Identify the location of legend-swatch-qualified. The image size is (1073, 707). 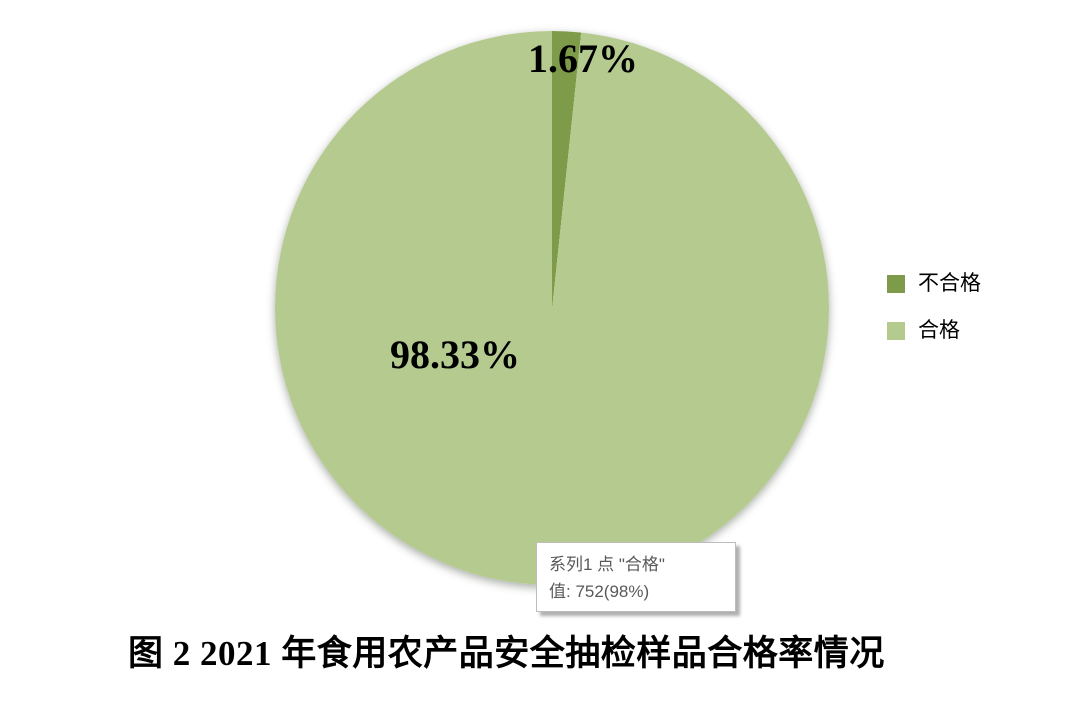
(896, 330).